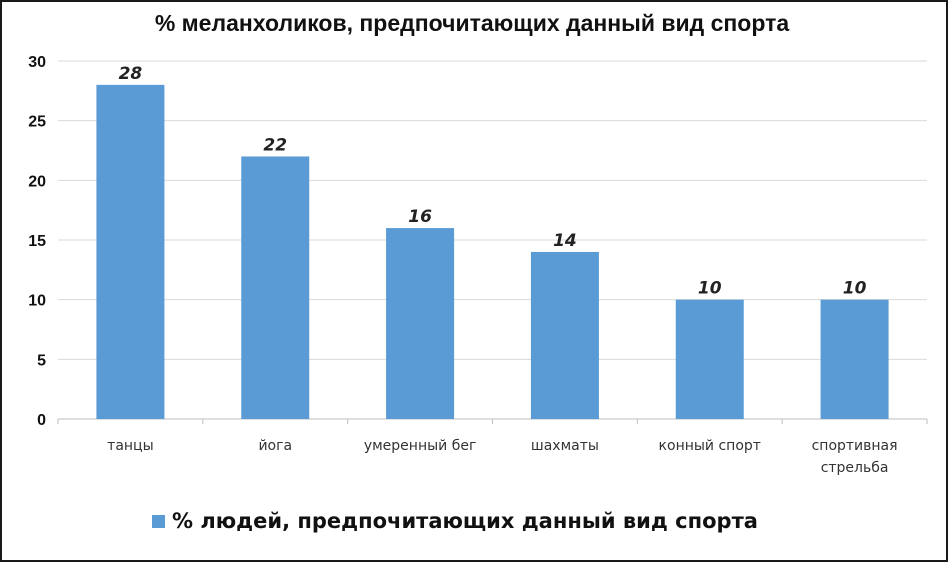 The height and width of the screenshot is (562, 948). I want to click on data-label: 28, so click(131, 74).